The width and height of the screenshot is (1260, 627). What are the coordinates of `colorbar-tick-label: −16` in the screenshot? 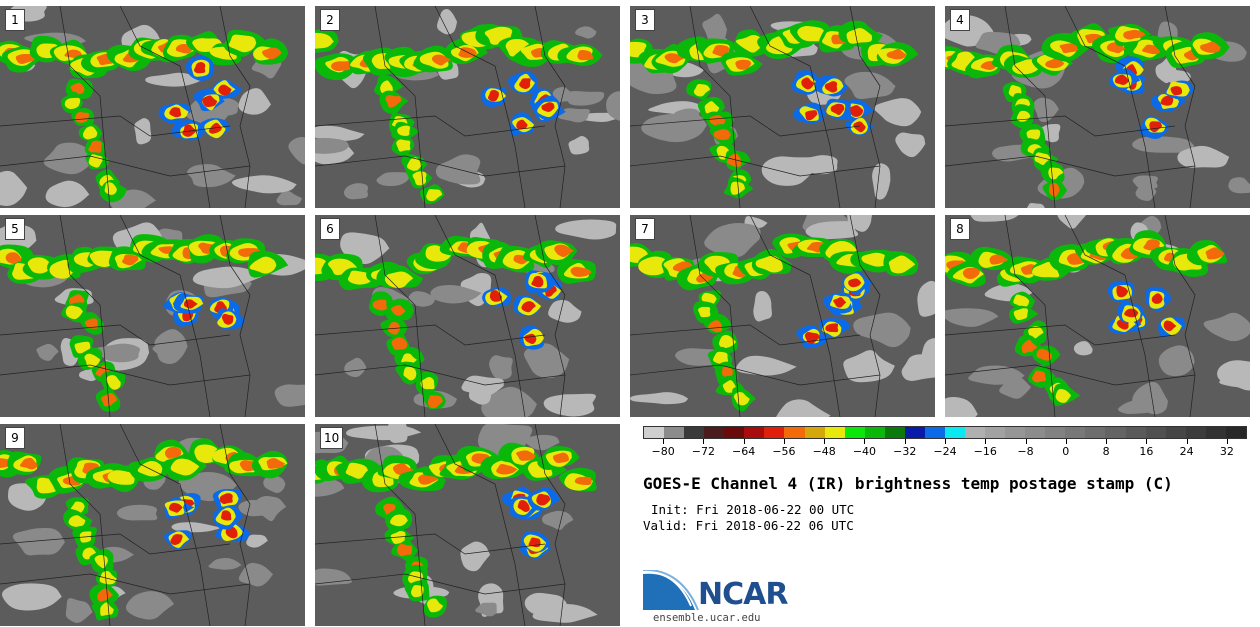 It's located at (985, 451).